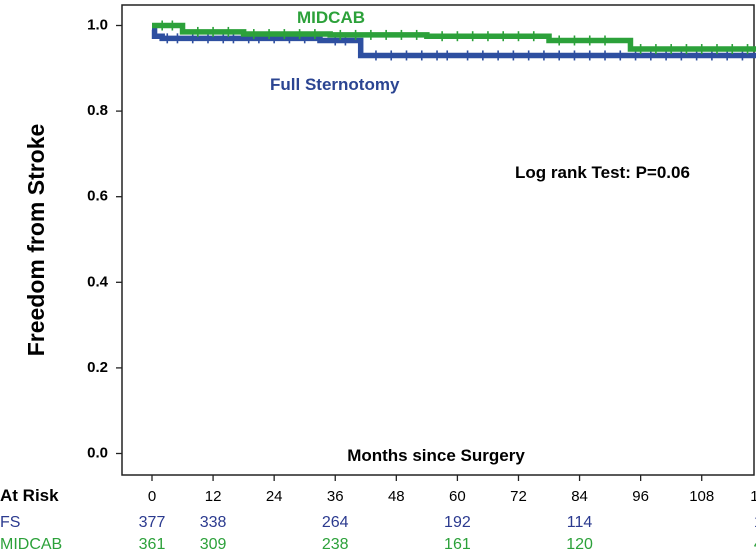  What do you see at coordinates (457, 496) in the screenshot?
I see `x-tick-label: 60` at bounding box center [457, 496].